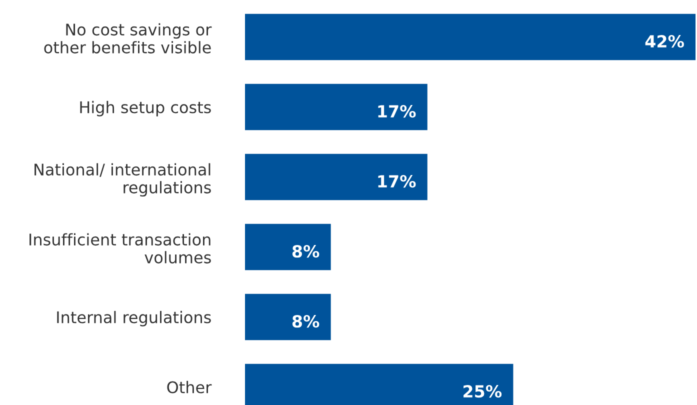 This screenshot has height=405, width=697. What do you see at coordinates (483, 391) in the screenshot?
I see `data-label: 25%` at bounding box center [483, 391].